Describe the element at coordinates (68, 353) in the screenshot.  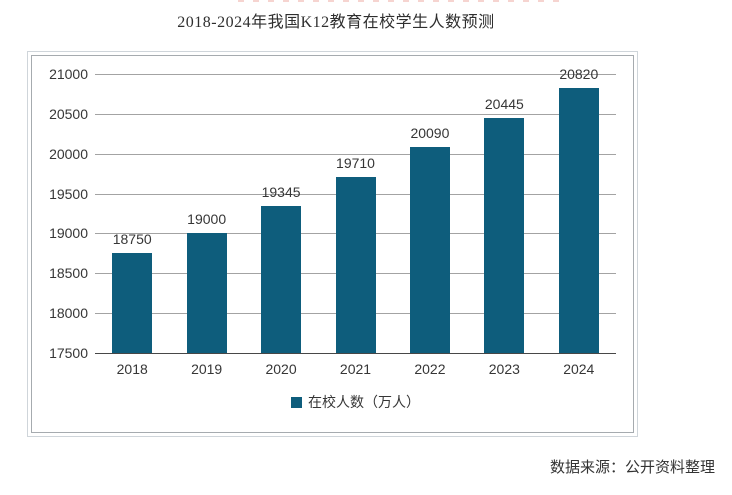
I see `y-tick-label: 17500` at that location.